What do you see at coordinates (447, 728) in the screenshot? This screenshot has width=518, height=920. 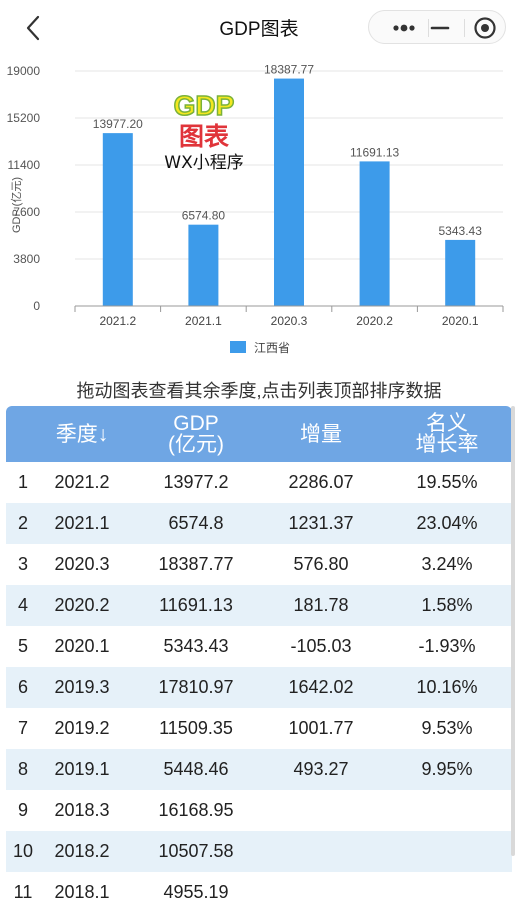 I see `cell-rate: 9.53%` at bounding box center [447, 728].